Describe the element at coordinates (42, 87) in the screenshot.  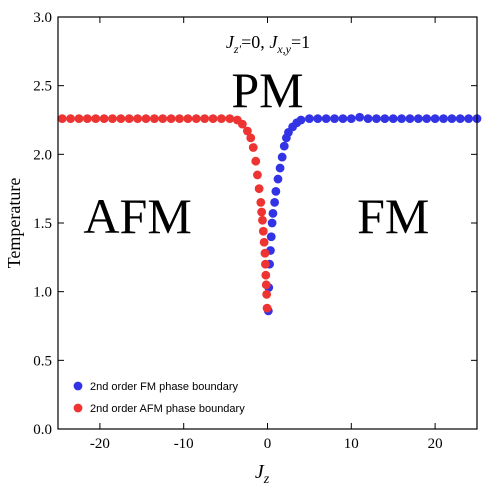
I see `y-tick-label-5: 2.5` at that location.